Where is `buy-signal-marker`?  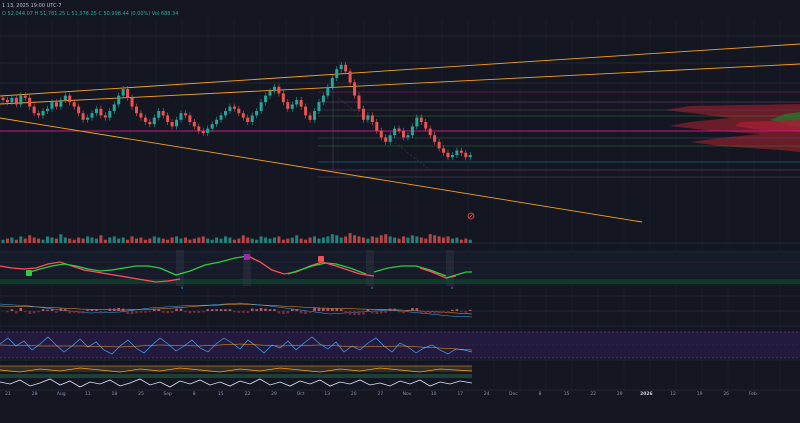 buy-signal-marker is located at coordinates (29, 273).